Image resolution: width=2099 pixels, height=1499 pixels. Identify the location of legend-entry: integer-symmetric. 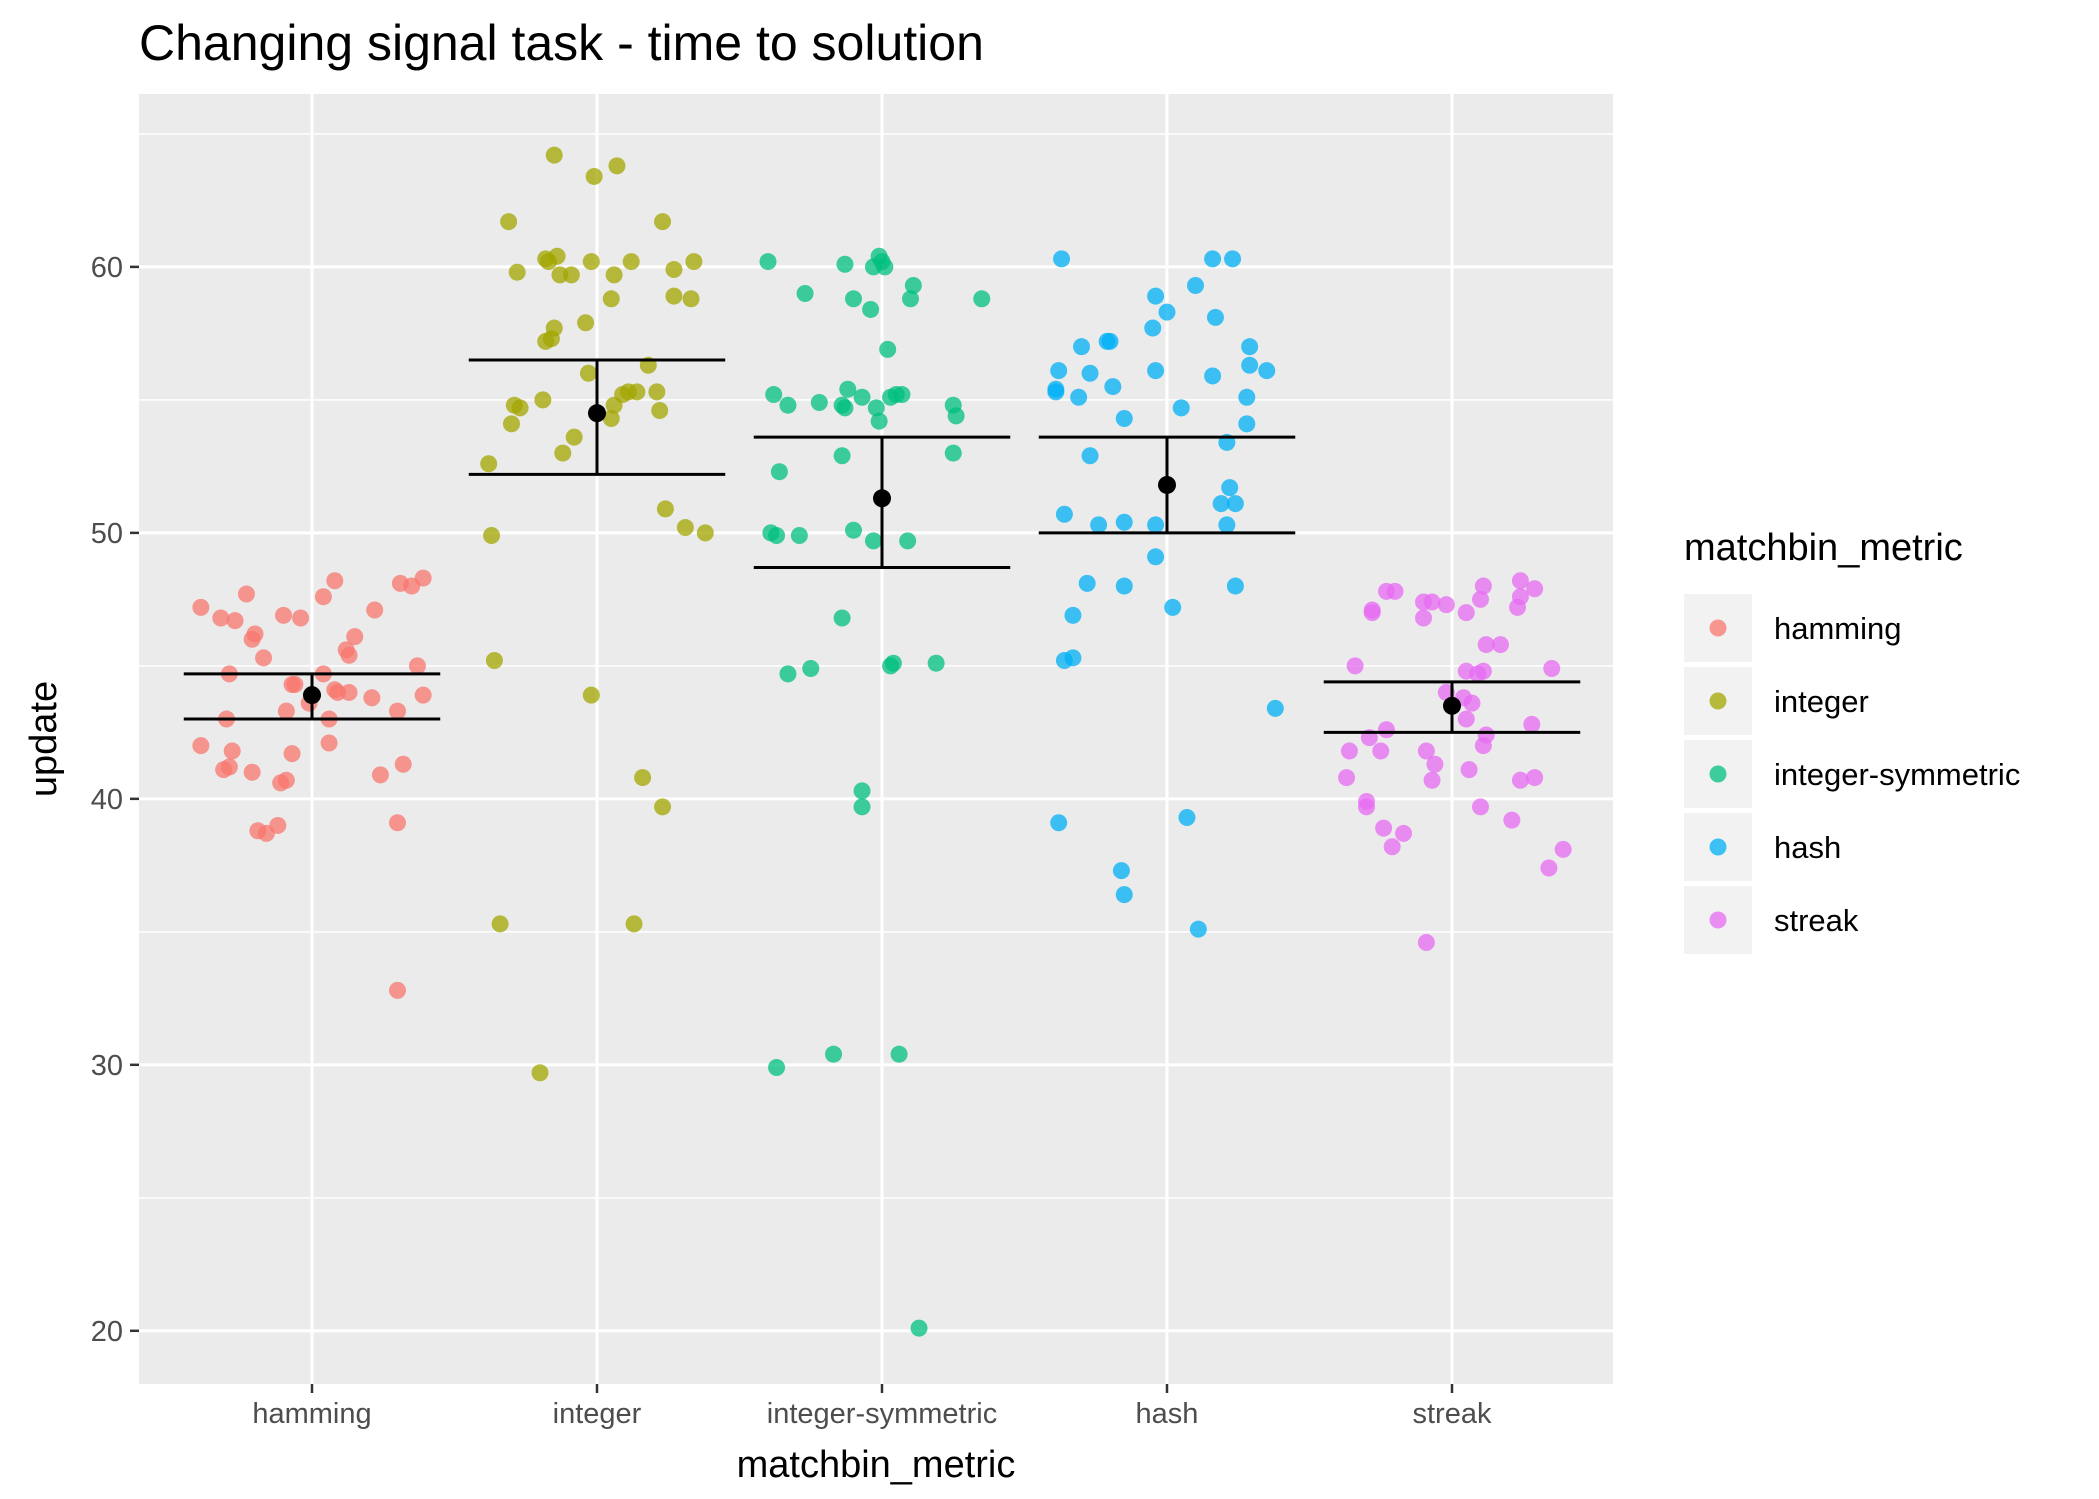
(1897, 774).